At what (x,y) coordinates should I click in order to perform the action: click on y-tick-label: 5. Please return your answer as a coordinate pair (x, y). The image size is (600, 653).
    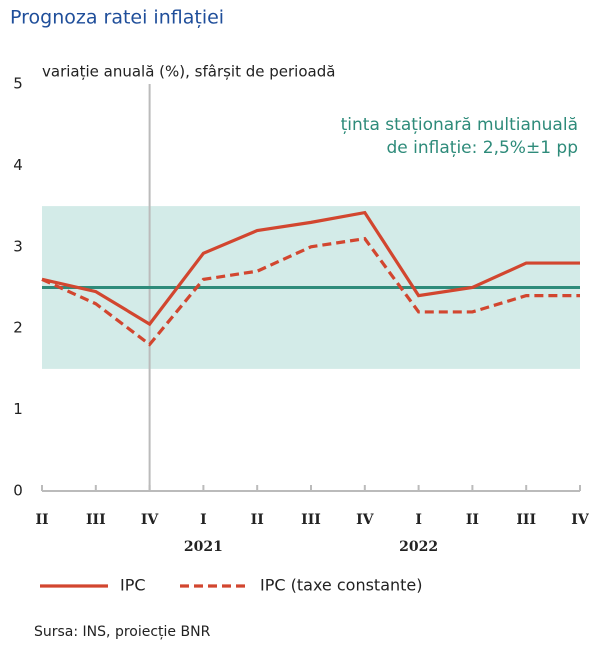
    Looking at the image, I should click on (18, 84).